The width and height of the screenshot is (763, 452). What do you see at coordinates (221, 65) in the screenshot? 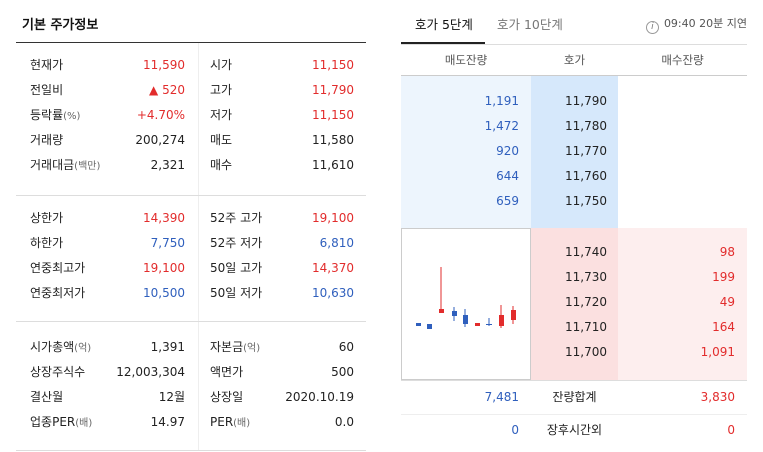
I see `info-label-text: 시가` at bounding box center [221, 65].